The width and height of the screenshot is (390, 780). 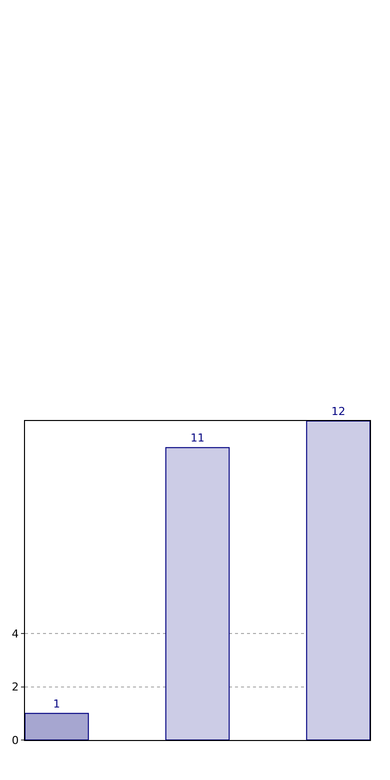 What do you see at coordinates (15, 740) in the screenshot?
I see `y-tick-label: 0` at bounding box center [15, 740].